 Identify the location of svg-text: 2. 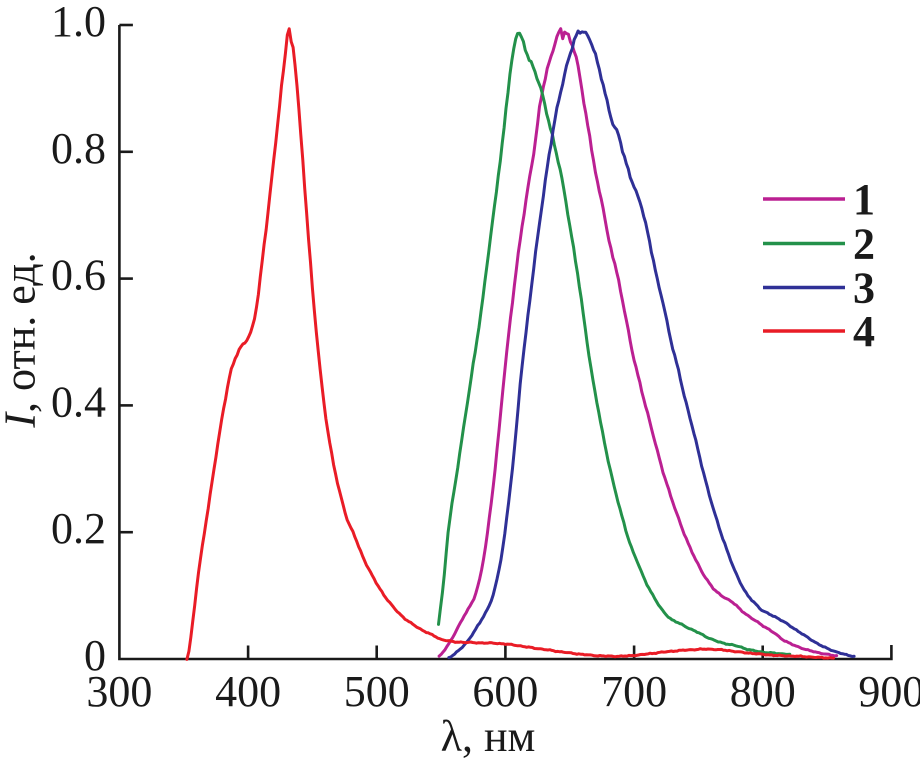
(864, 244).